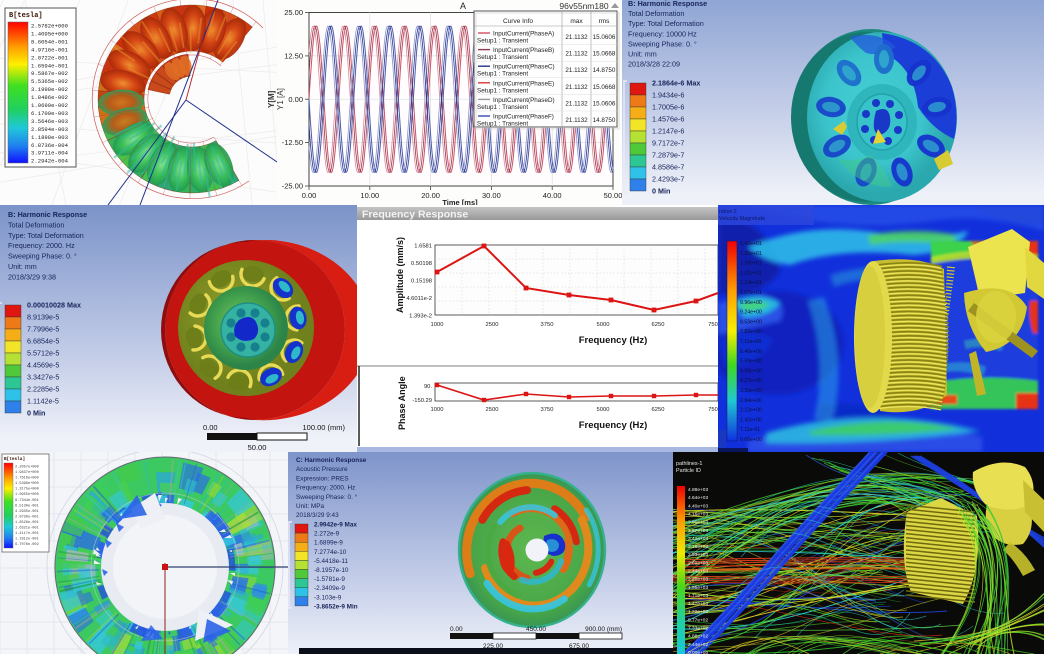  I want to click on svg-text: 0.00e+00, so click(751, 440).